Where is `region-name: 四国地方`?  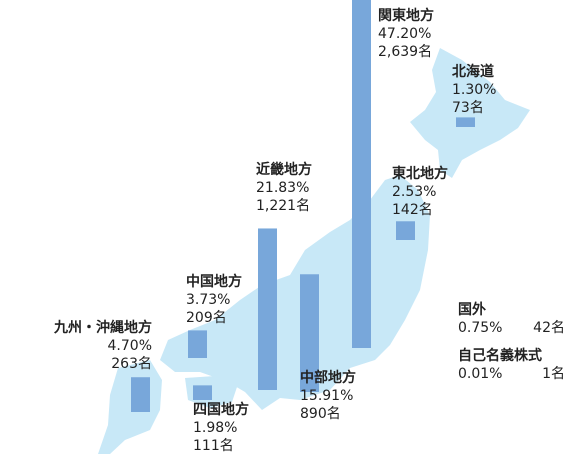
region-name: 四国地方 is located at coordinates (221, 409).